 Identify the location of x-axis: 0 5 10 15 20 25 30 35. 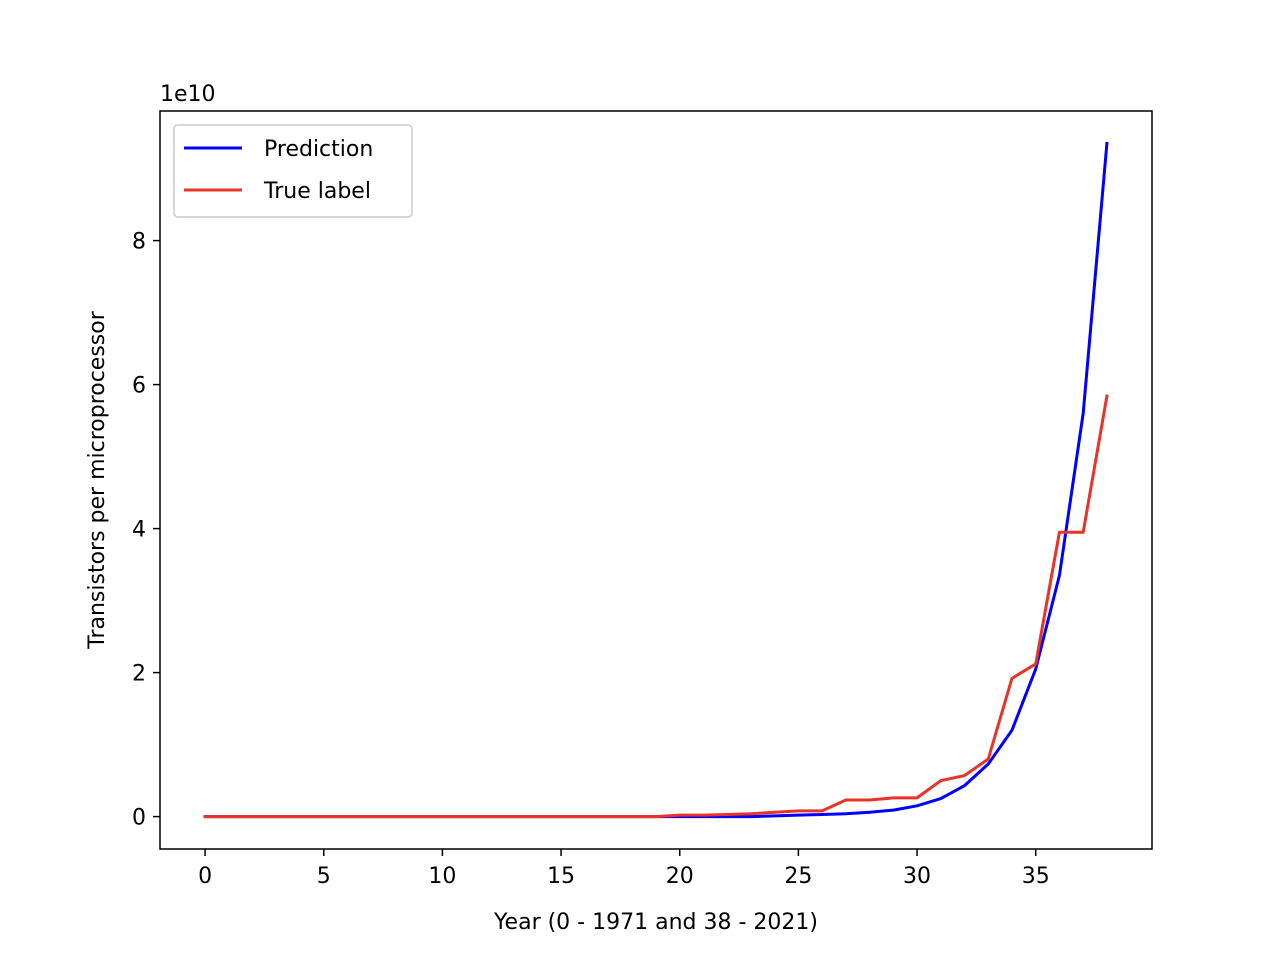
(624, 869).